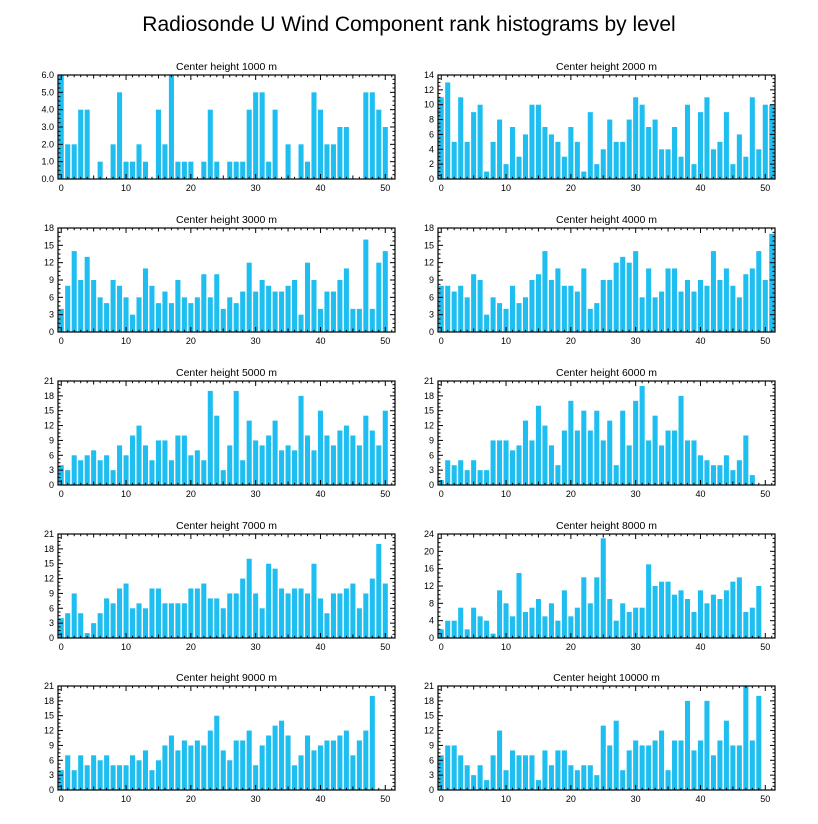 The height and width of the screenshot is (824, 818). Describe the element at coordinates (47, 144) in the screenshot. I see `y-tick-label: 2.0` at that location.